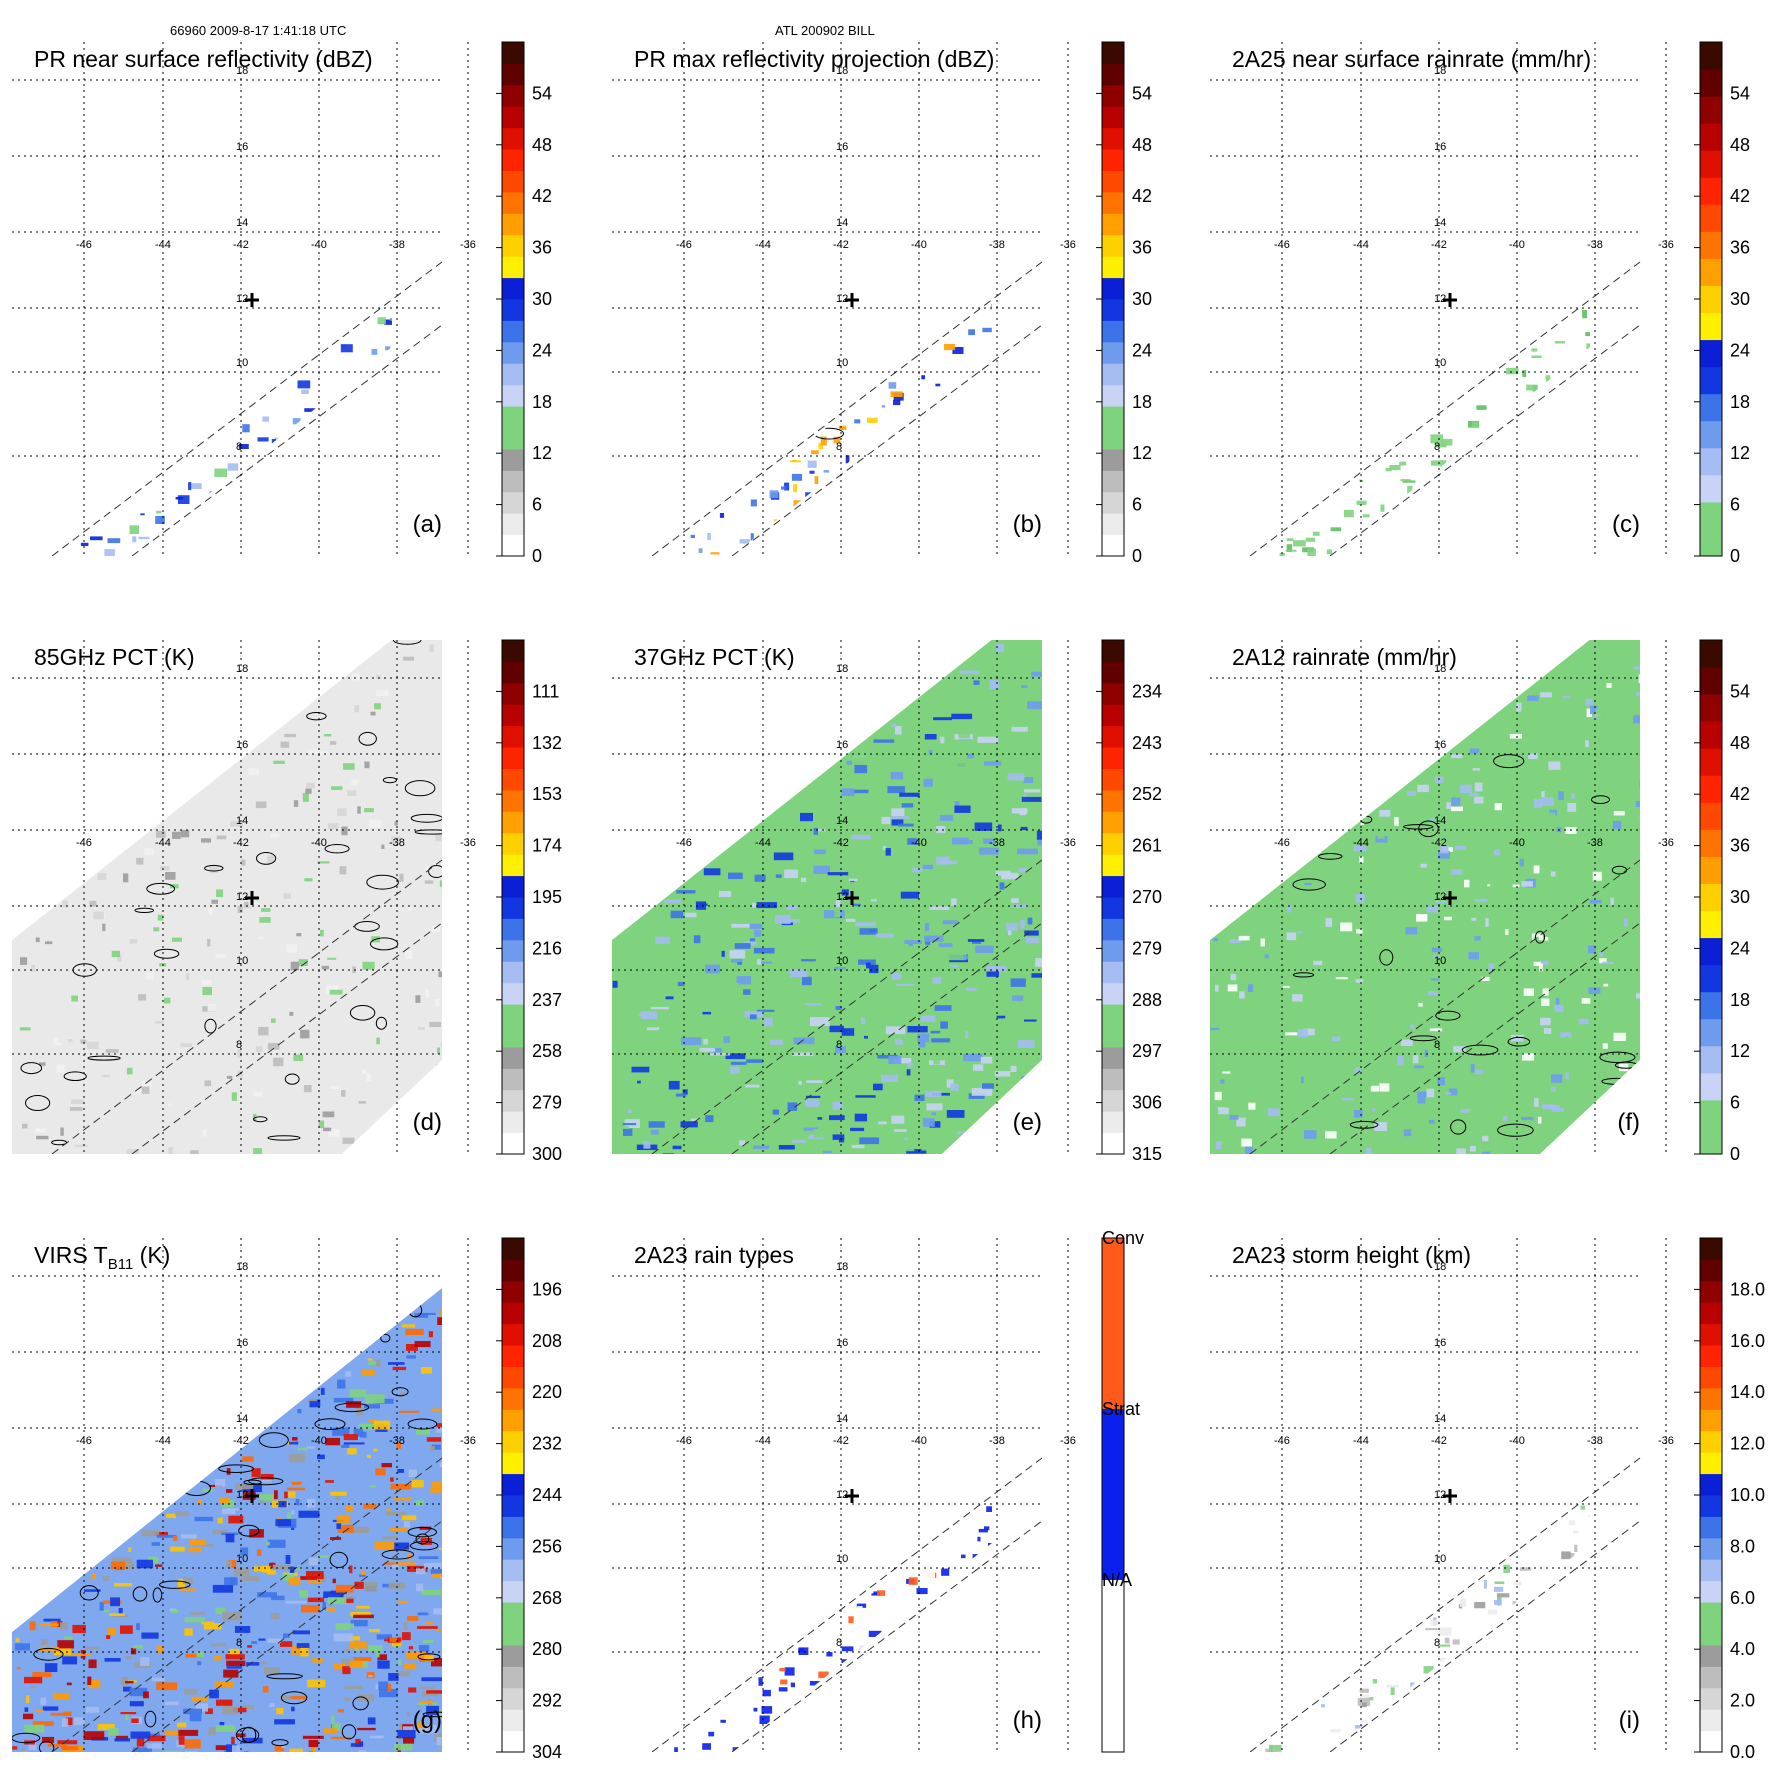  I want to click on lat-tick-label: 16, so click(842, 1343).